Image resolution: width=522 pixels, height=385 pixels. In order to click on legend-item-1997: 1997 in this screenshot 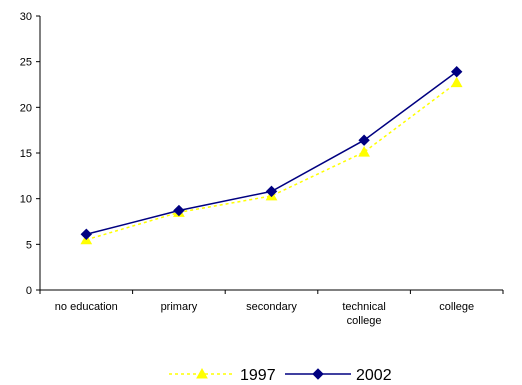, I will do `click(222, 375)`.